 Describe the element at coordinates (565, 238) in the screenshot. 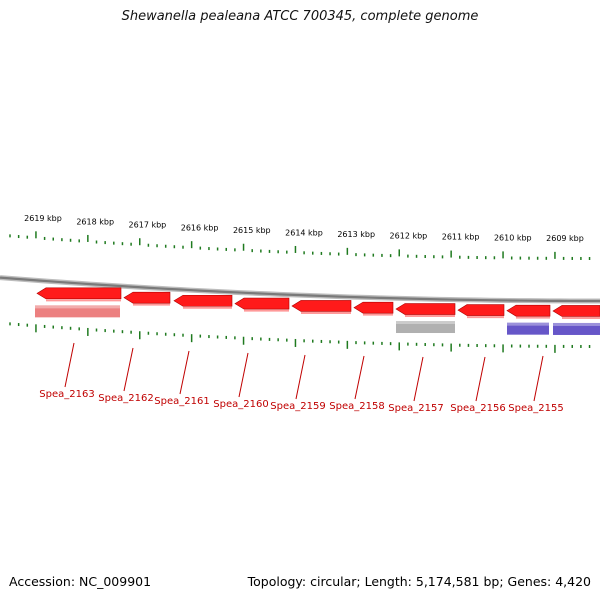

I see `scale-label: 2609 kbp` at that location.